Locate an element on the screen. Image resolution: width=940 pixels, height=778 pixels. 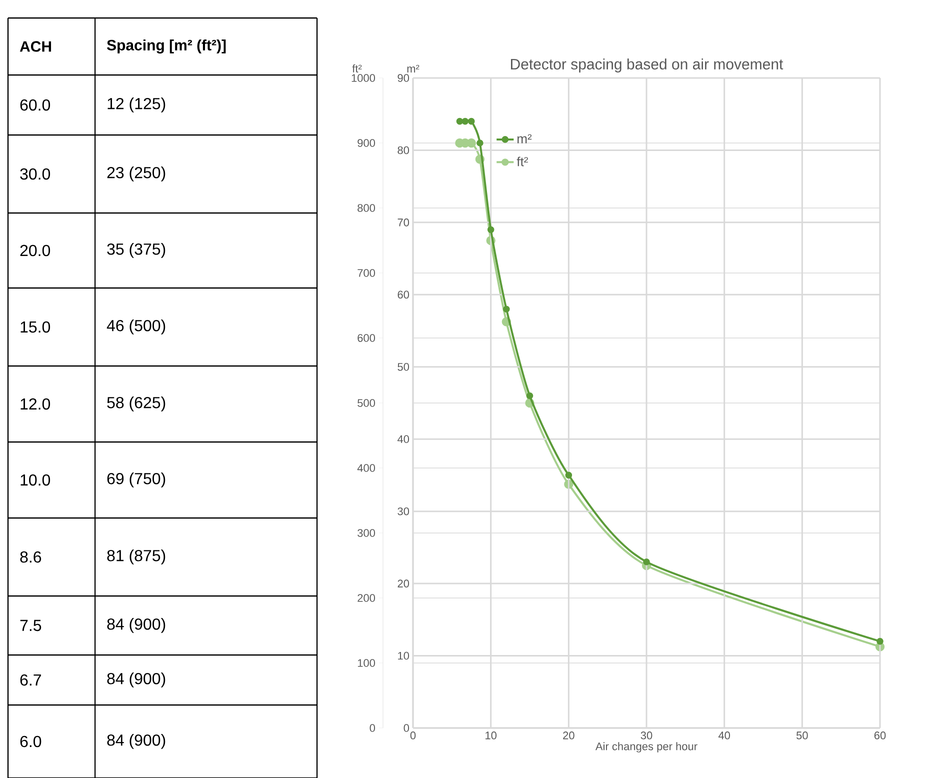
x-axis-title: Air changes per hour is located at coordinates (646, 747).